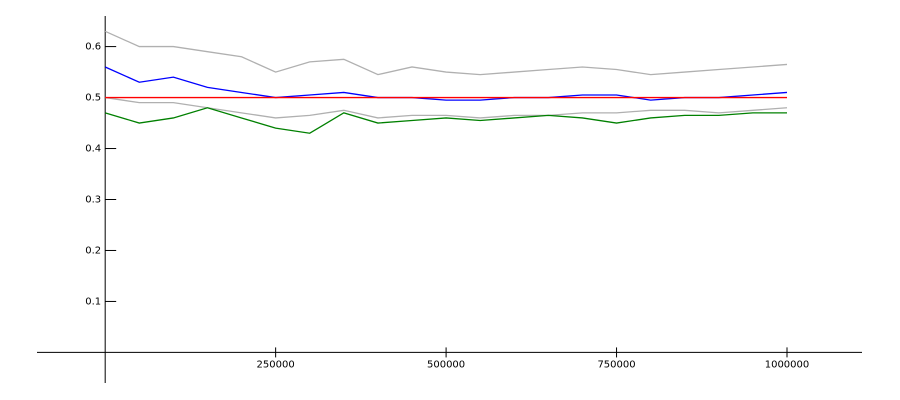 This screenshot has height=400, width=900. What do you see at coordinates (276, 364) in the screenshot?
I see `x-tick-label: 250000` at bounding box center [276, 364].